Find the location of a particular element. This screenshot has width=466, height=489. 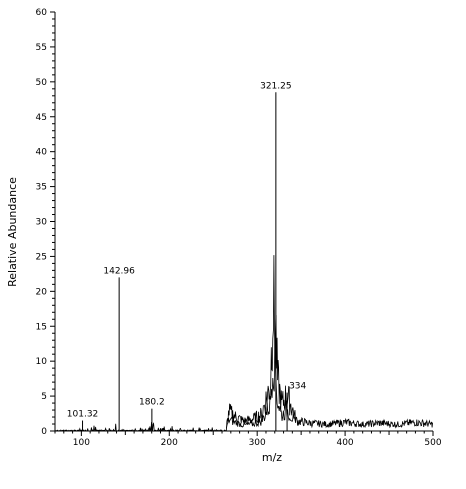

y-tick-label: 0 is located at coordinates (44, 432).